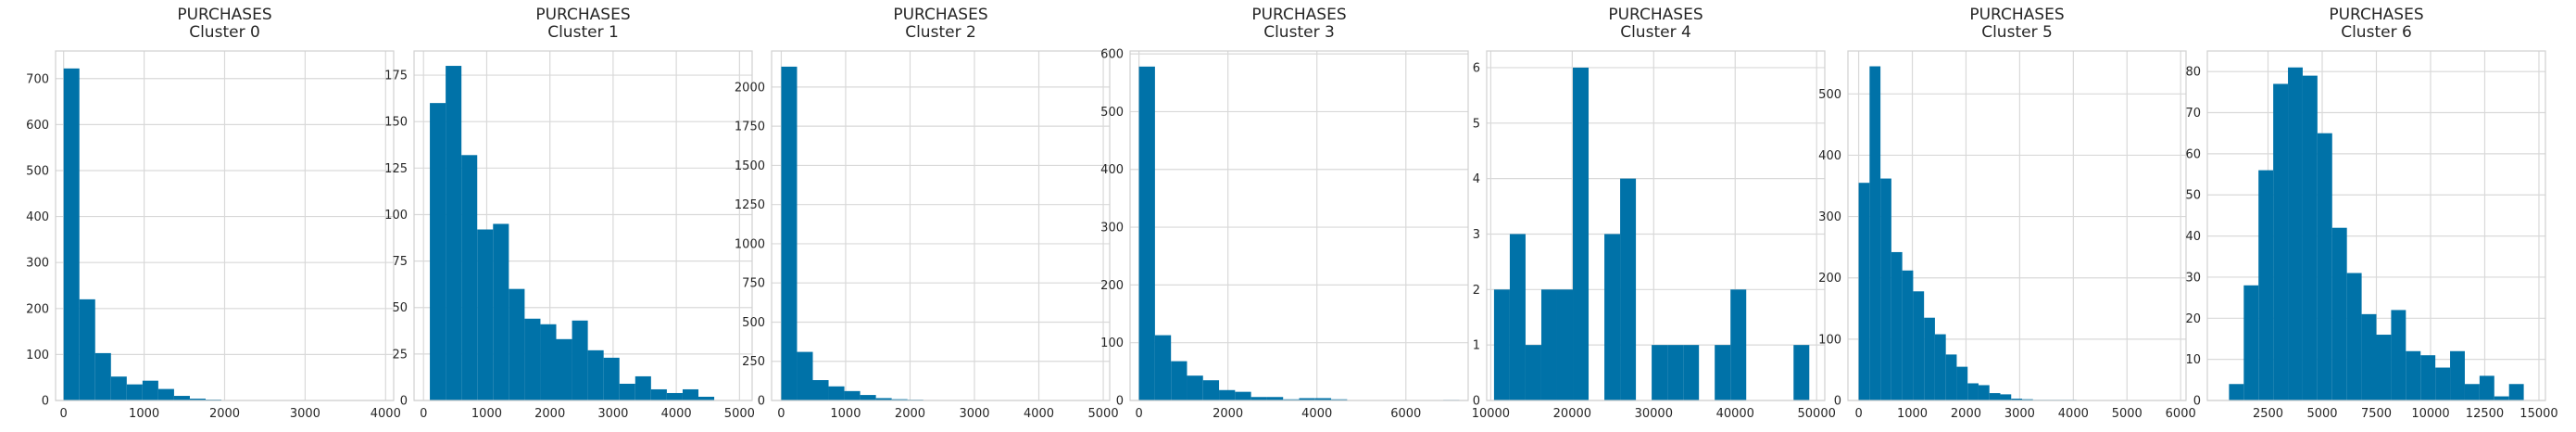 The image size is (2576, 432). I want to click on x-tick-label: 6000, so click(2181, 414).